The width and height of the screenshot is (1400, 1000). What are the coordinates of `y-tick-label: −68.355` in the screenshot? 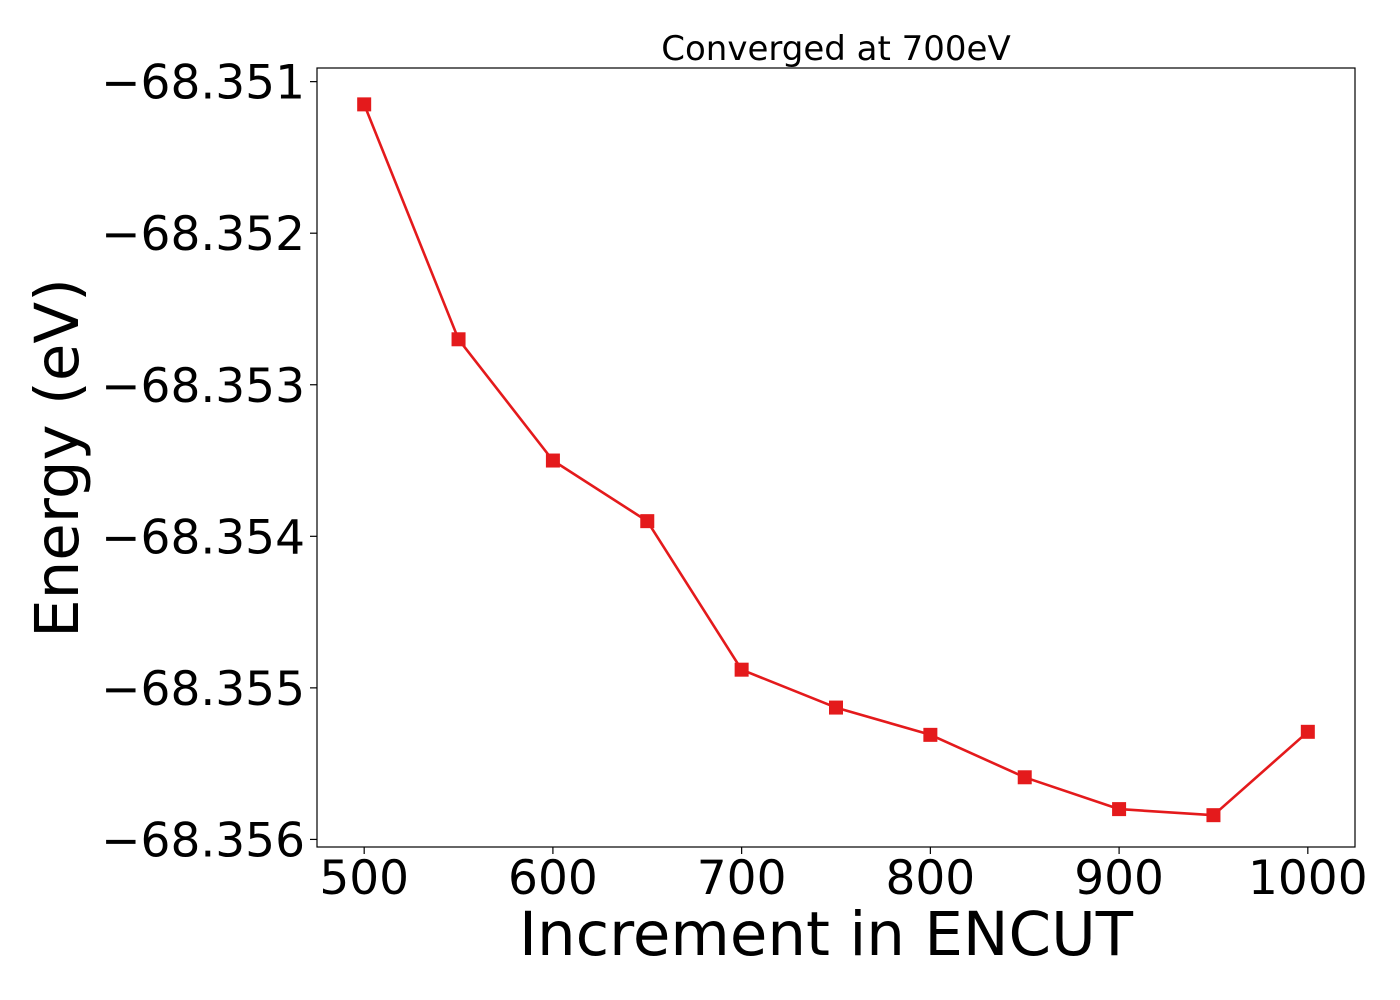 It's located at (203, 689).